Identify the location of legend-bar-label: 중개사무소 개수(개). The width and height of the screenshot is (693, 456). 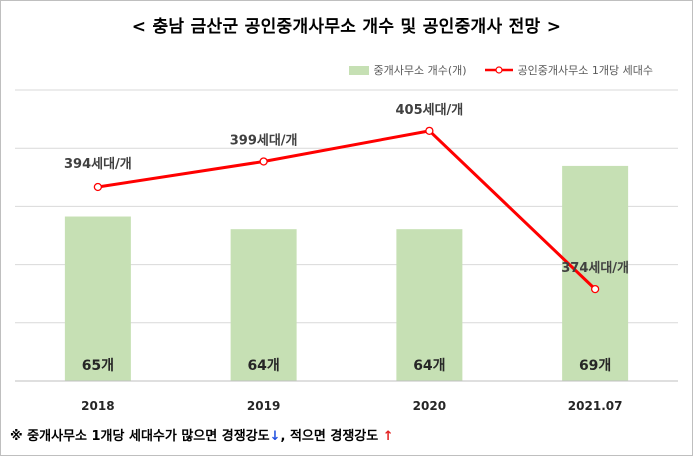
(420, 70).